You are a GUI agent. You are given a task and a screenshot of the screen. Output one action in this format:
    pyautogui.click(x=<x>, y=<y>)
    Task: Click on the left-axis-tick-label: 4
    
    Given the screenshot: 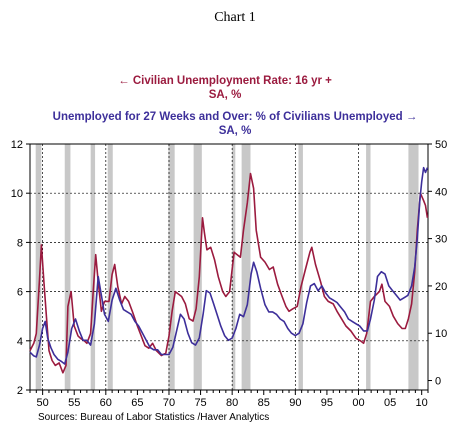 What is the action you would take?
    pyautogui.click(x=20, y=342)
    